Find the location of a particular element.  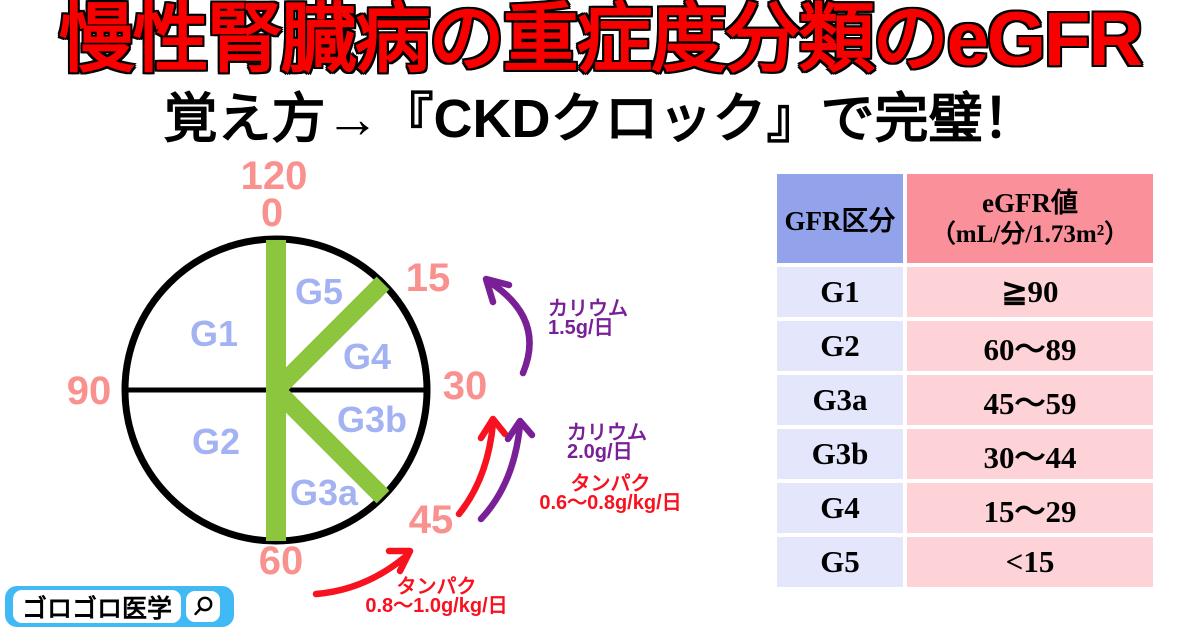

clock-number-45: 45 is located at coordinates (431, 520).